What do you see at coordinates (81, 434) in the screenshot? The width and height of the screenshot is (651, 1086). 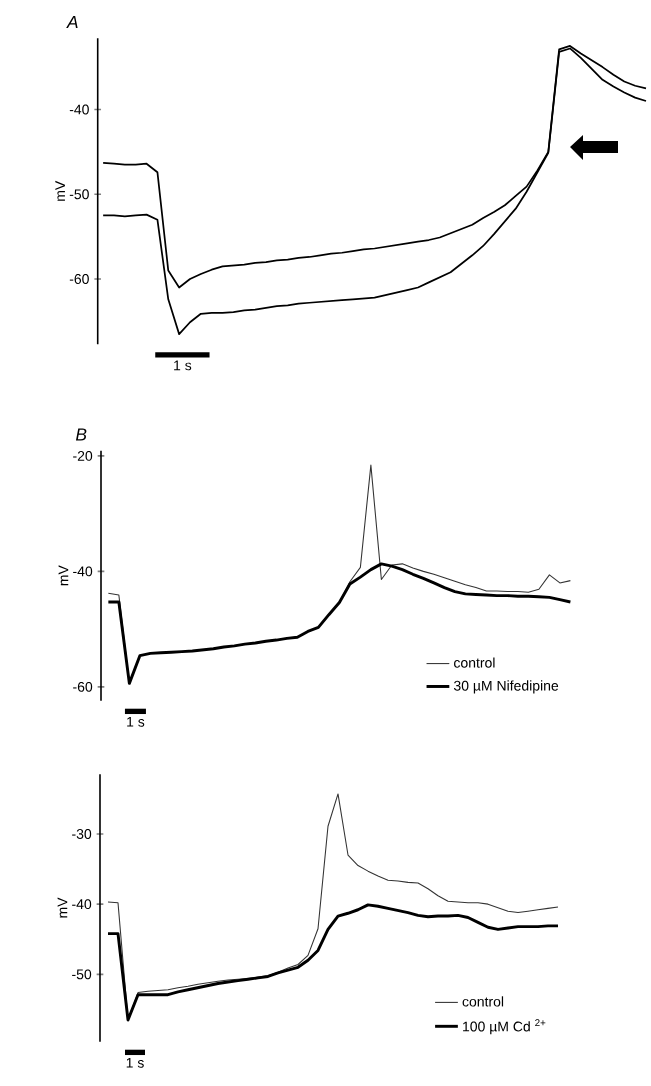 I see `chart-title: B` at bounding box center [81, 434].